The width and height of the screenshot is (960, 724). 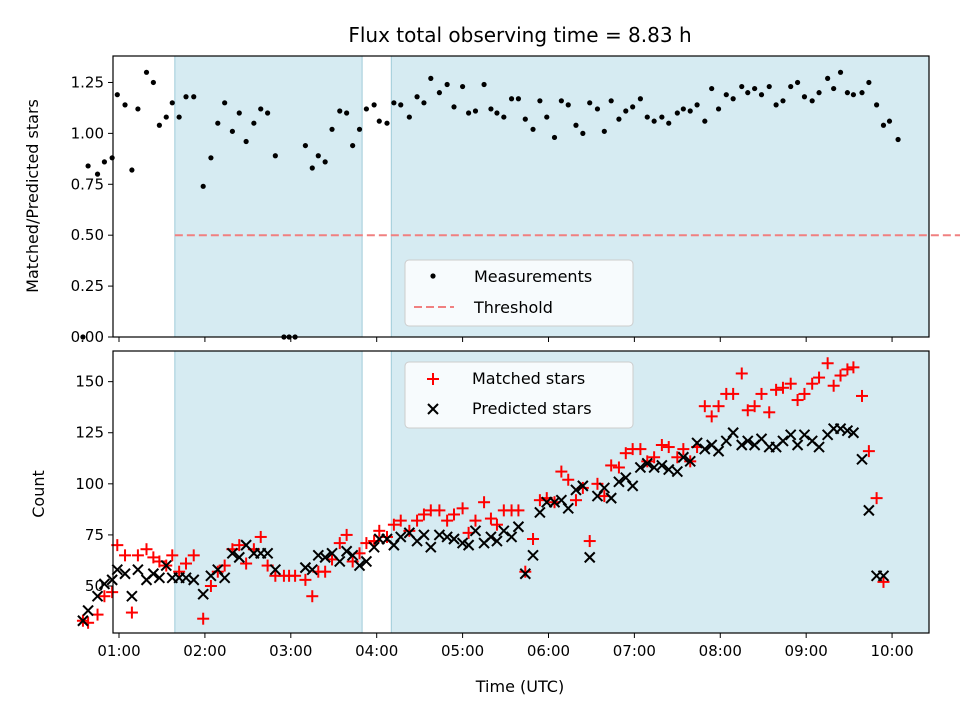 What do you see at coordinates (505, 339) in the screenshot?
I see `top-x-ticks` at bounding box center [505, 339].